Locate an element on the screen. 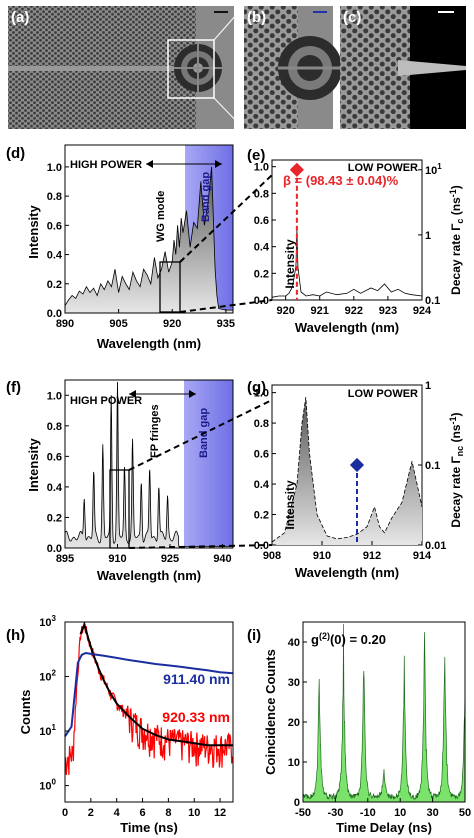 The height and width of the screenshot is (838, 474). x-tick-label: 0 is located at coordinates (65, 813).